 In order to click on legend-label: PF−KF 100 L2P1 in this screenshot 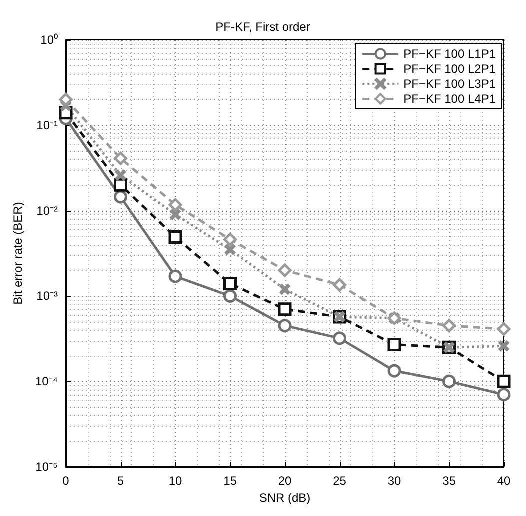, I will do `click(450, 69)`.